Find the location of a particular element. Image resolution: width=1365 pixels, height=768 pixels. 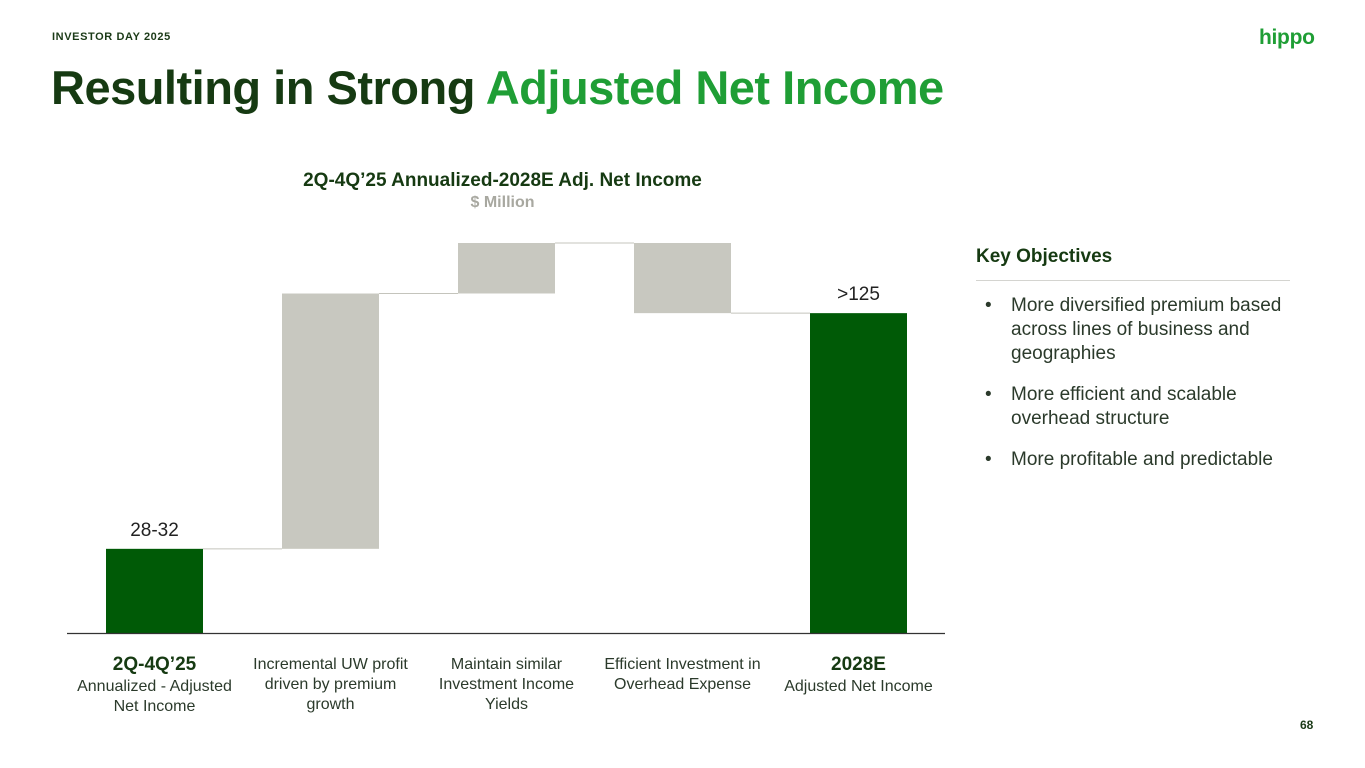

chart-unit: $ Million is located at coordinates (502, 202).